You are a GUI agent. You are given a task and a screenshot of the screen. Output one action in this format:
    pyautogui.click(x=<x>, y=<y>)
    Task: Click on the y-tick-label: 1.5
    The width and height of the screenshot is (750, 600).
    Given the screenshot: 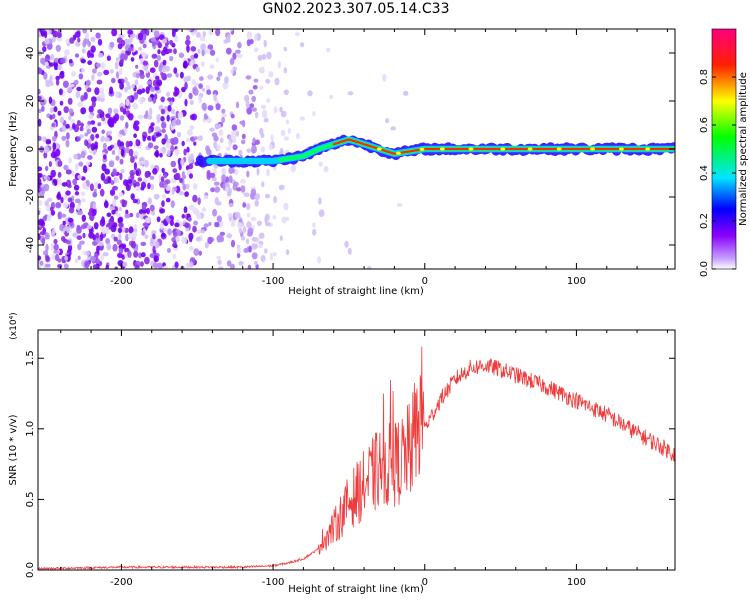 What is the action you would take?
    pyautogui.click(x=30, y=358)
    